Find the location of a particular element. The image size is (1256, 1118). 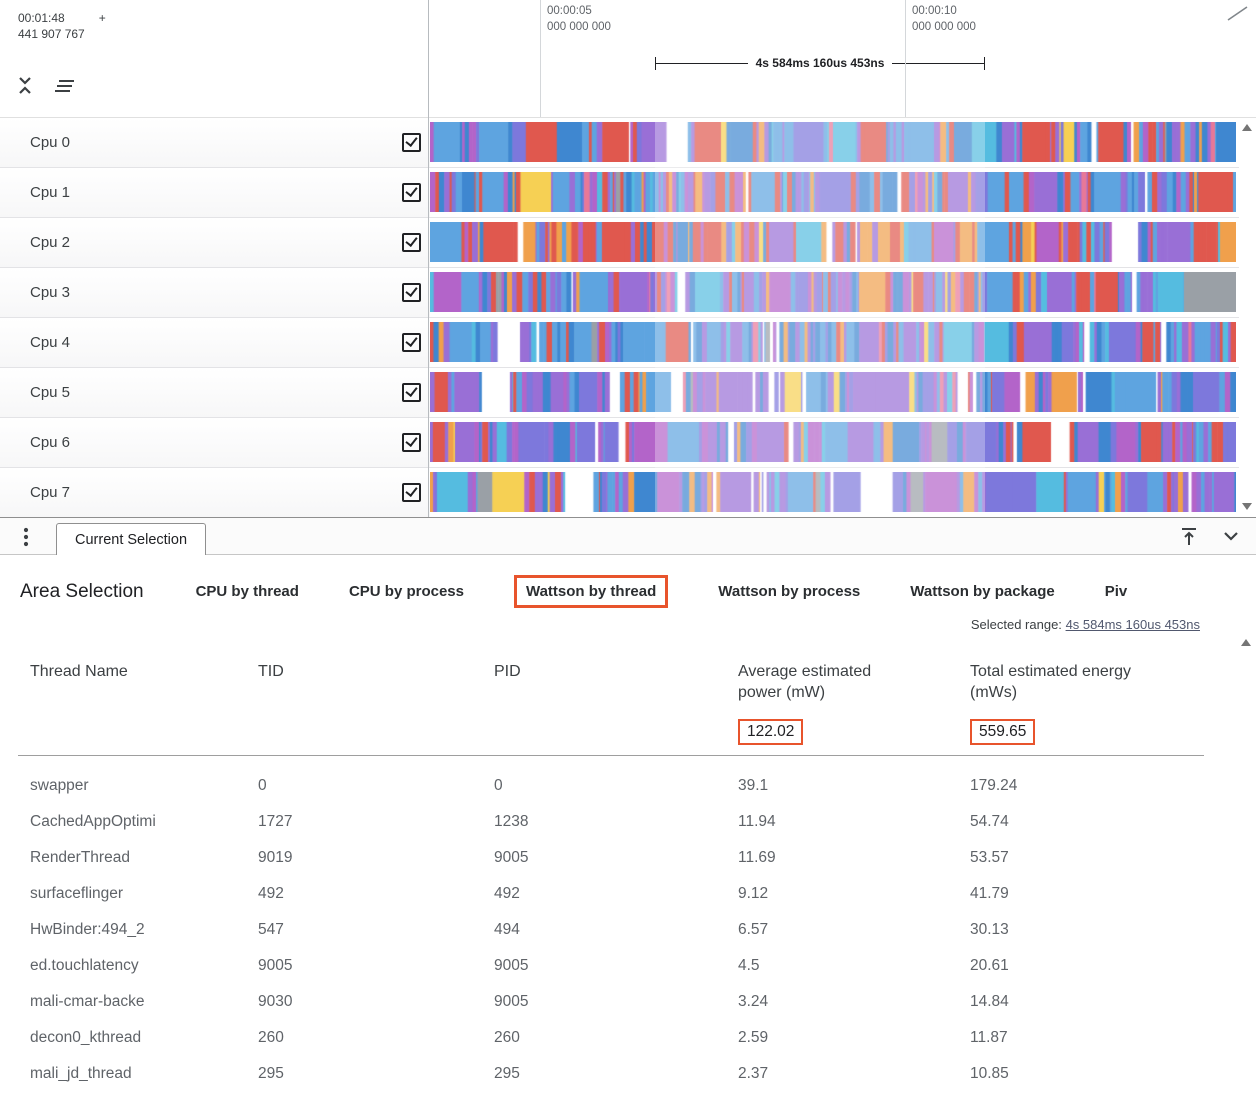

track-title: Cpu 0 is located at coordinates (50, 142).